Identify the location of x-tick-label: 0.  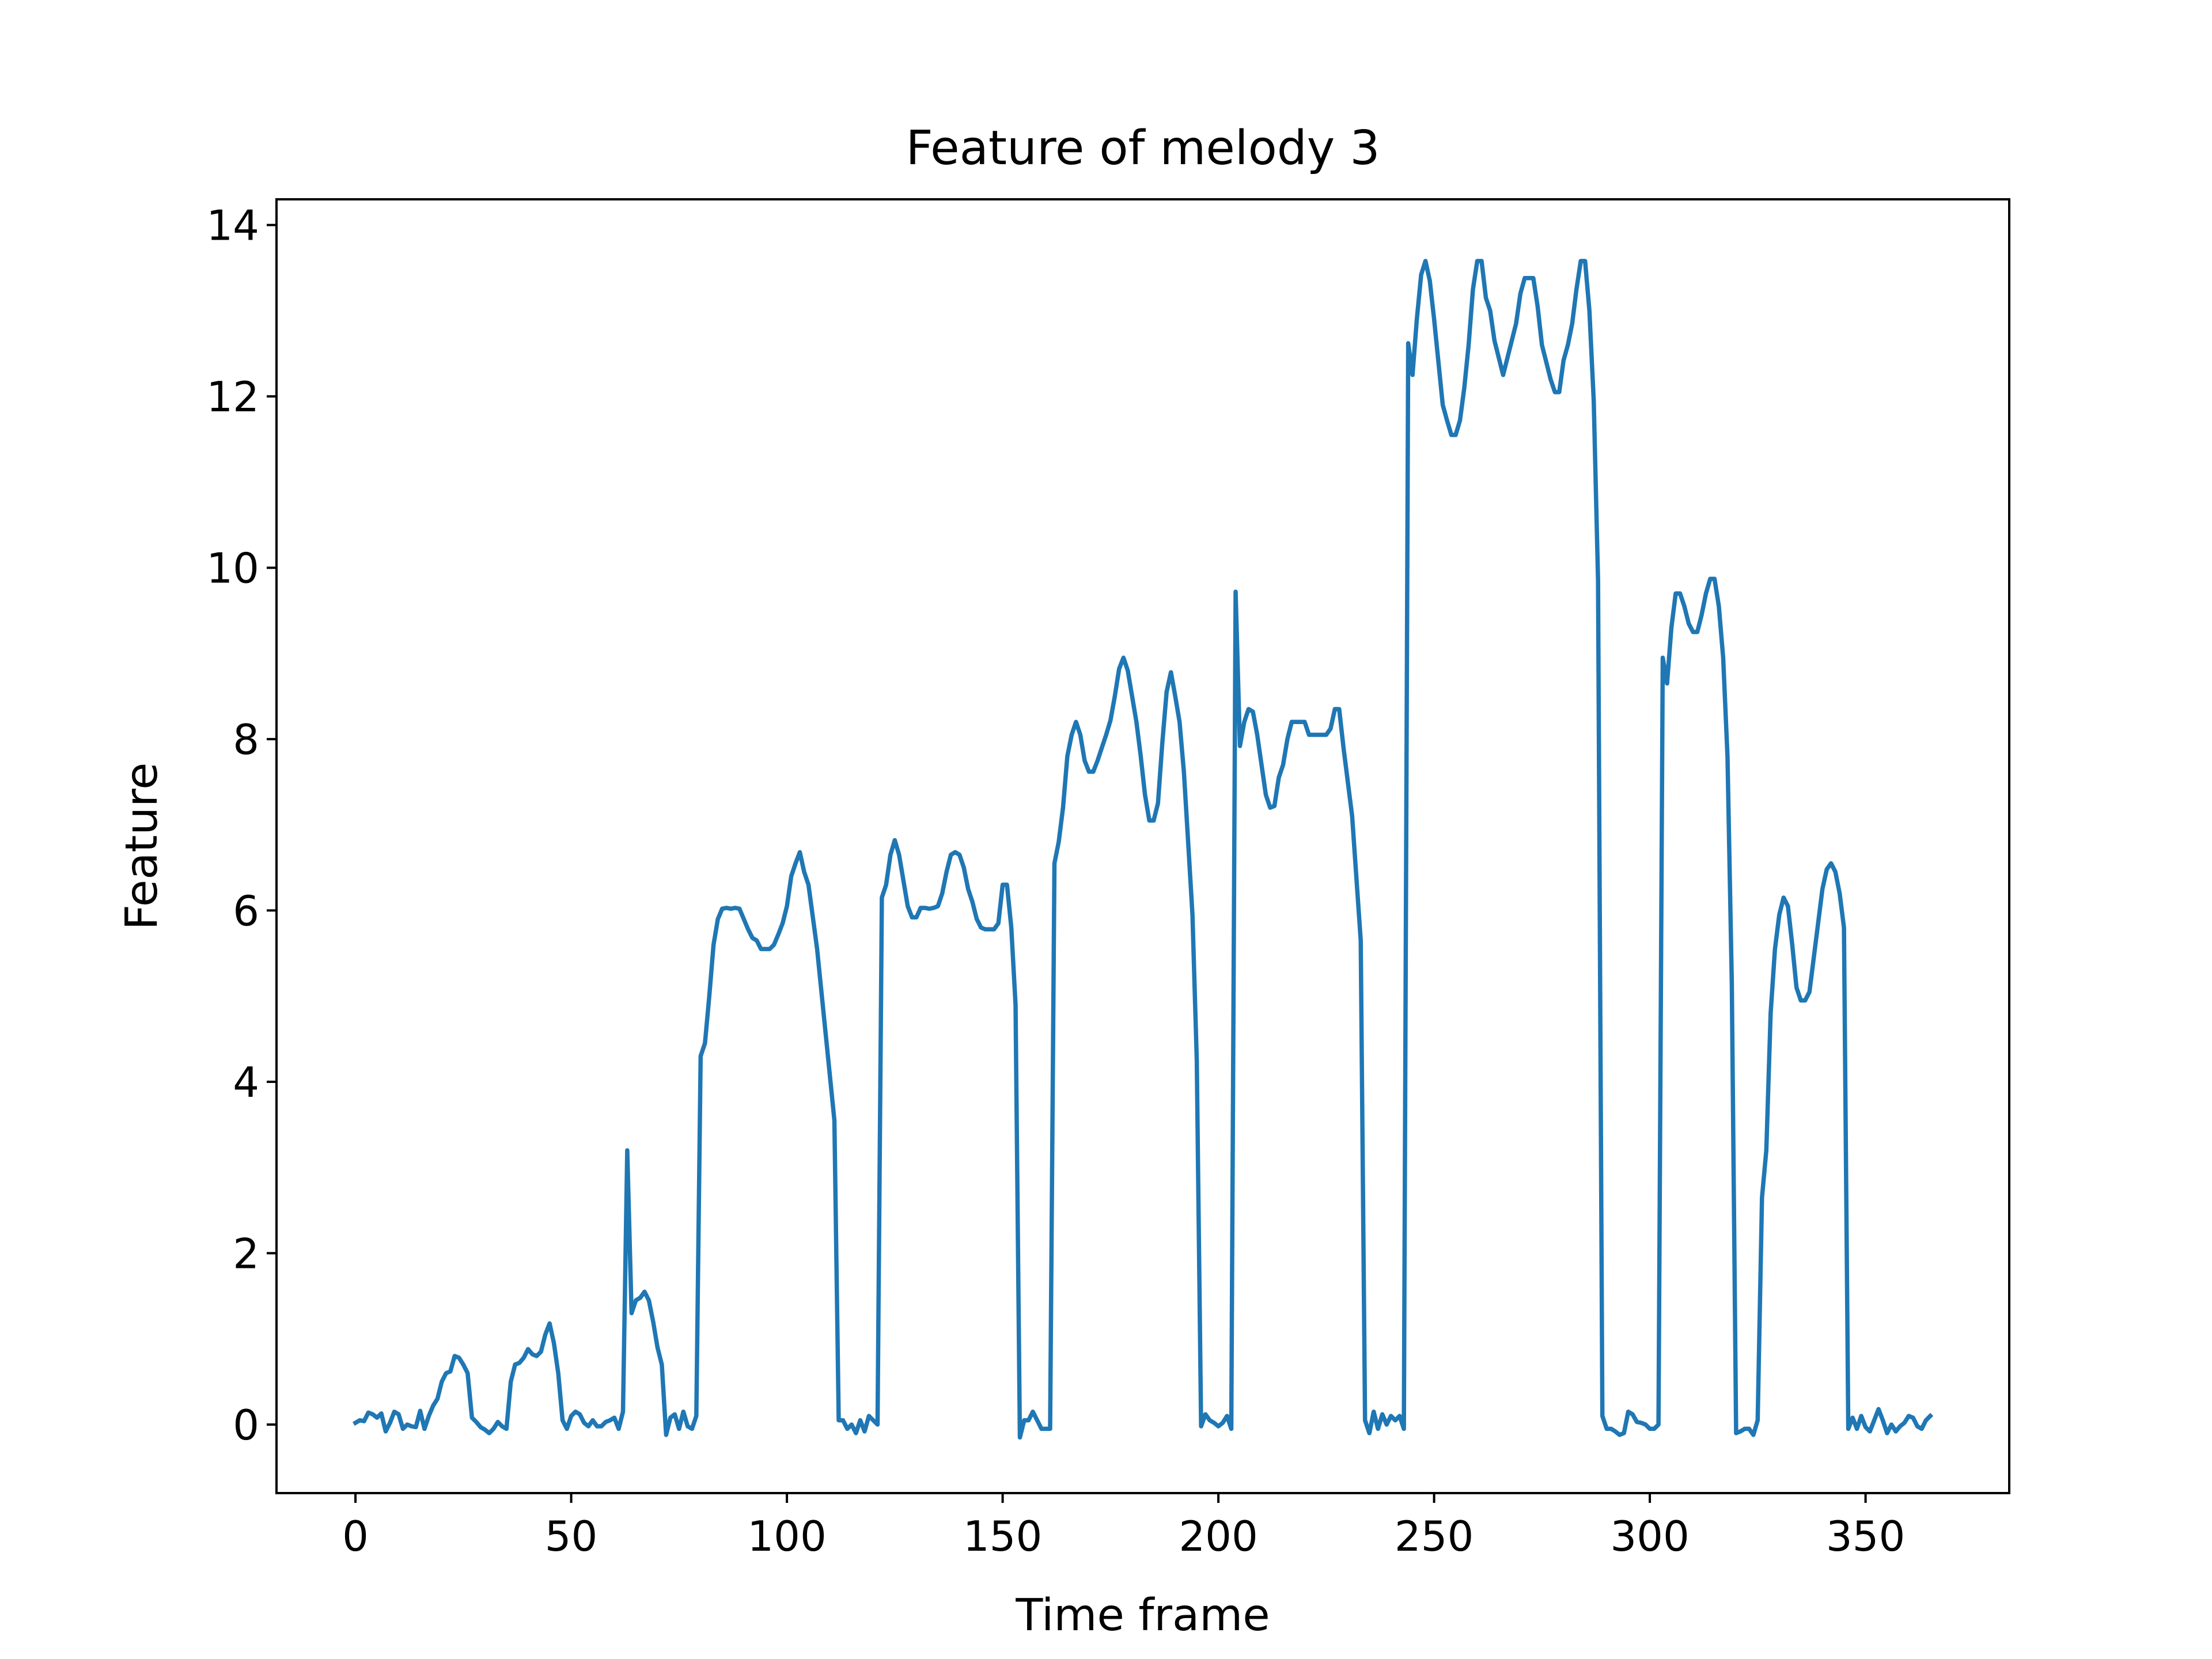
(355, 1536).